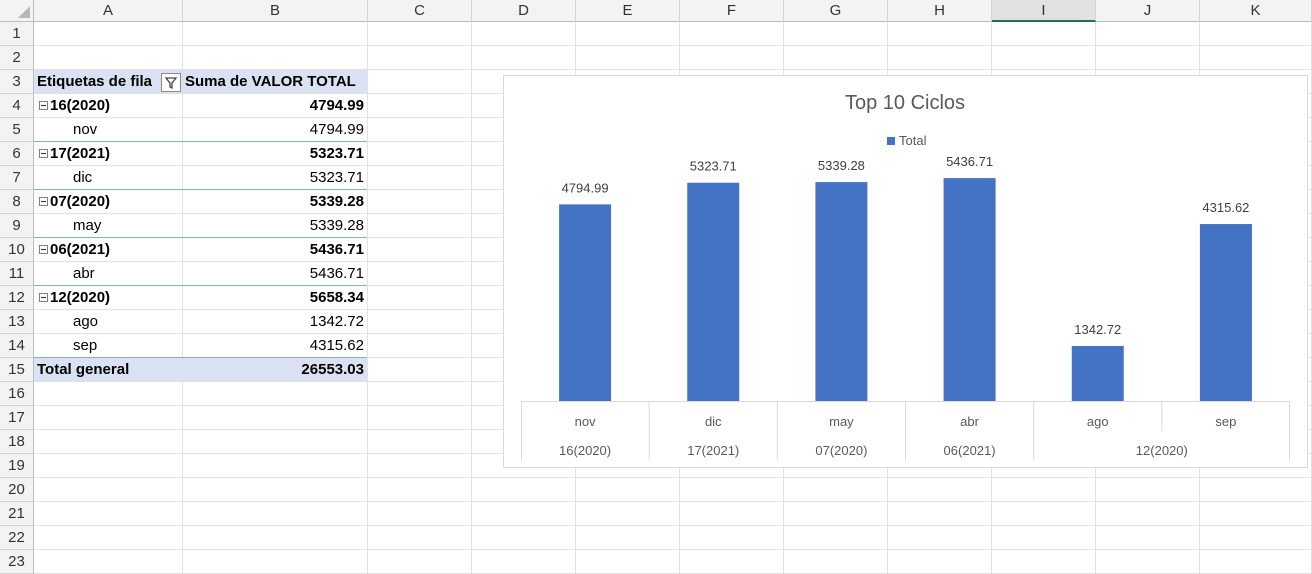 The height and width of the screenshot is (574, 1312). What do you see at coordinates (83, 369) in the screenshot?
I see `pivot-grand-total-label: Total general` at bounding box center [83, 369].